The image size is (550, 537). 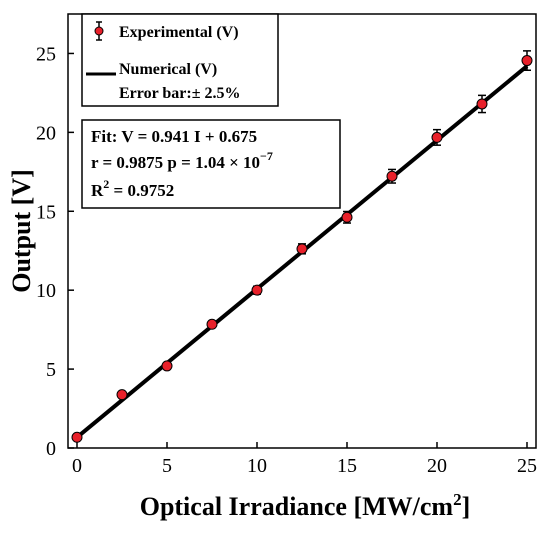 I want to click on fit-r-squared-value: = 0.9752, so click(x=141, y=190).